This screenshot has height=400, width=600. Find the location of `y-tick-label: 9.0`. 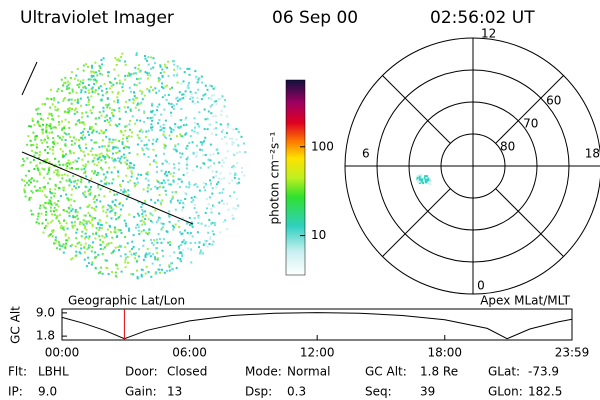

y-tick-label: 9.0 is located at coordinates (45, 312).